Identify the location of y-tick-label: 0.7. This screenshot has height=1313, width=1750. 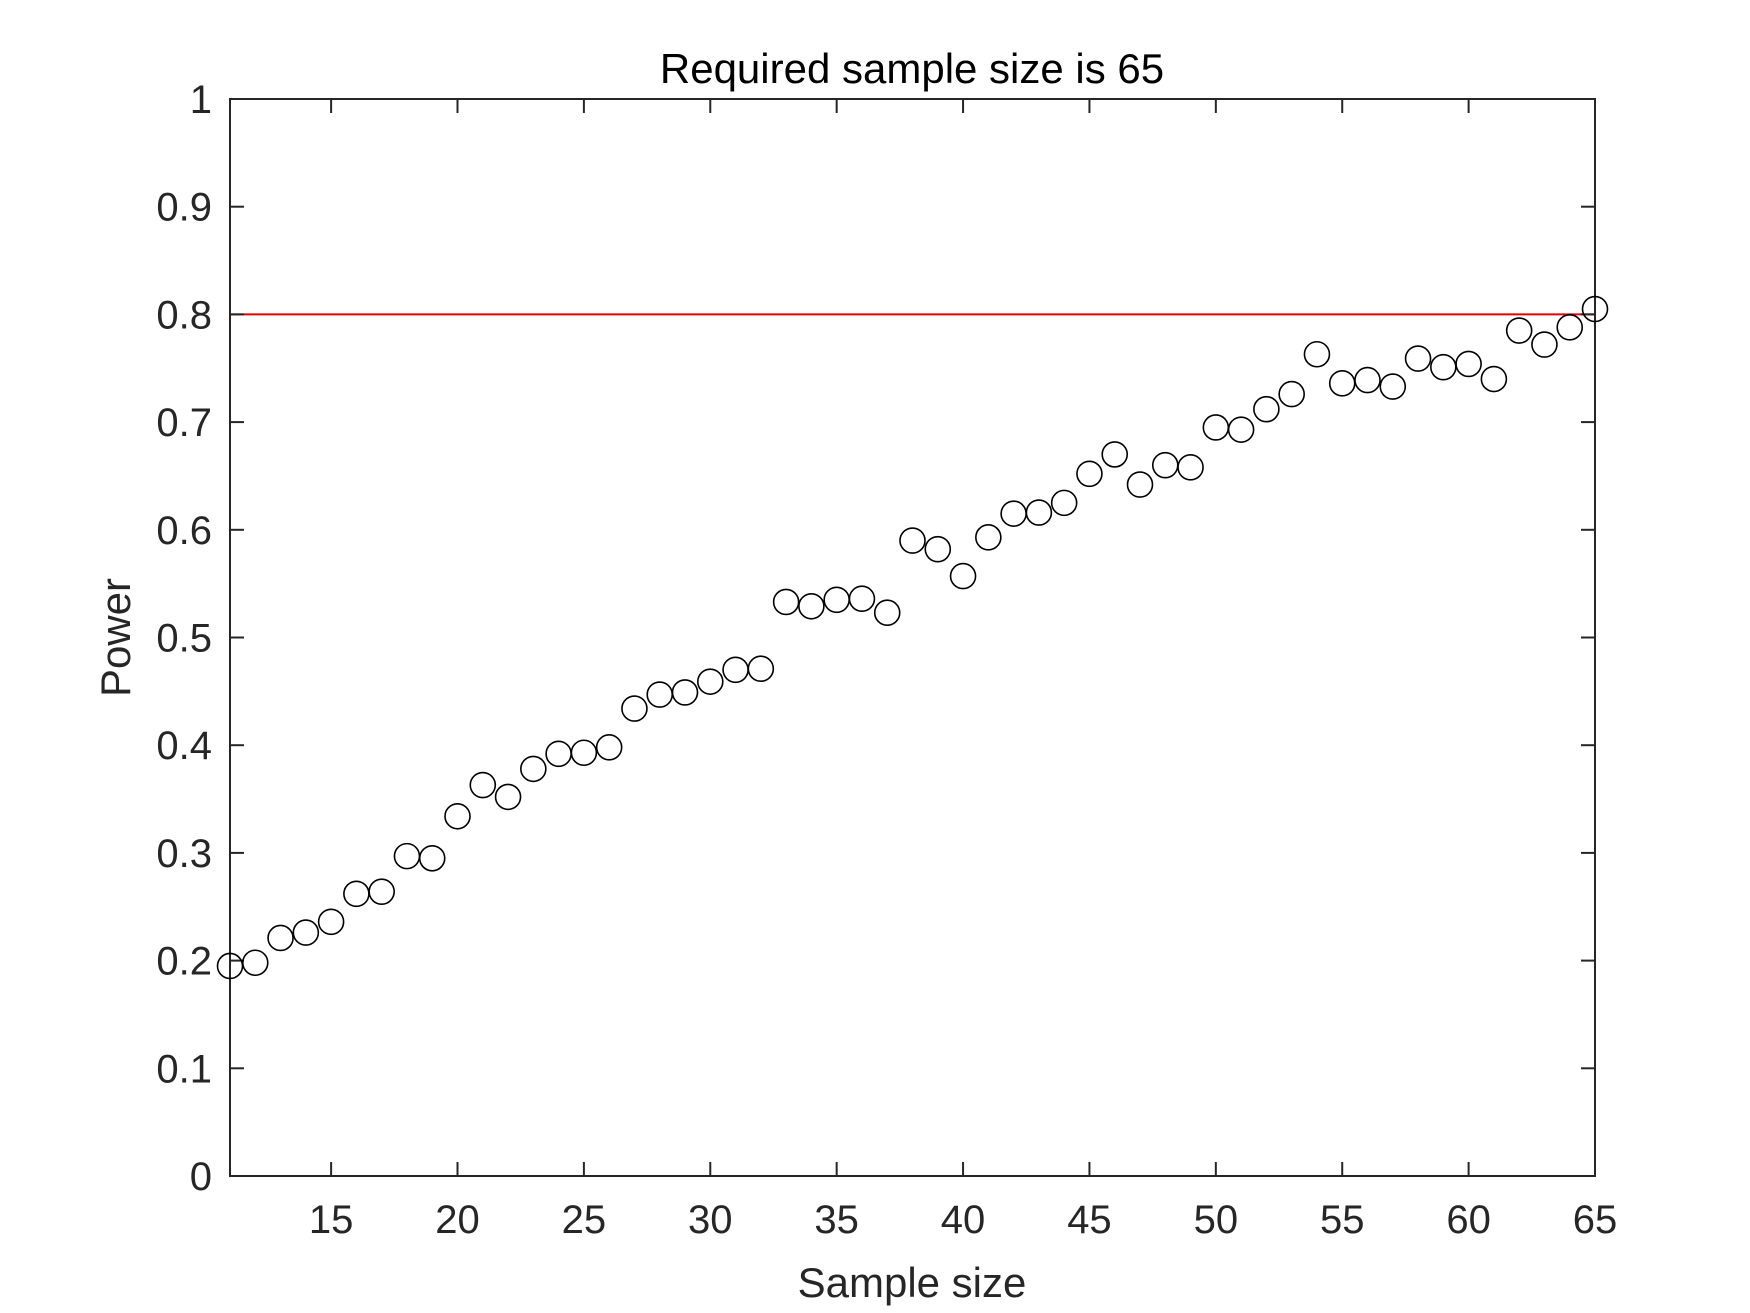
(184, 423).